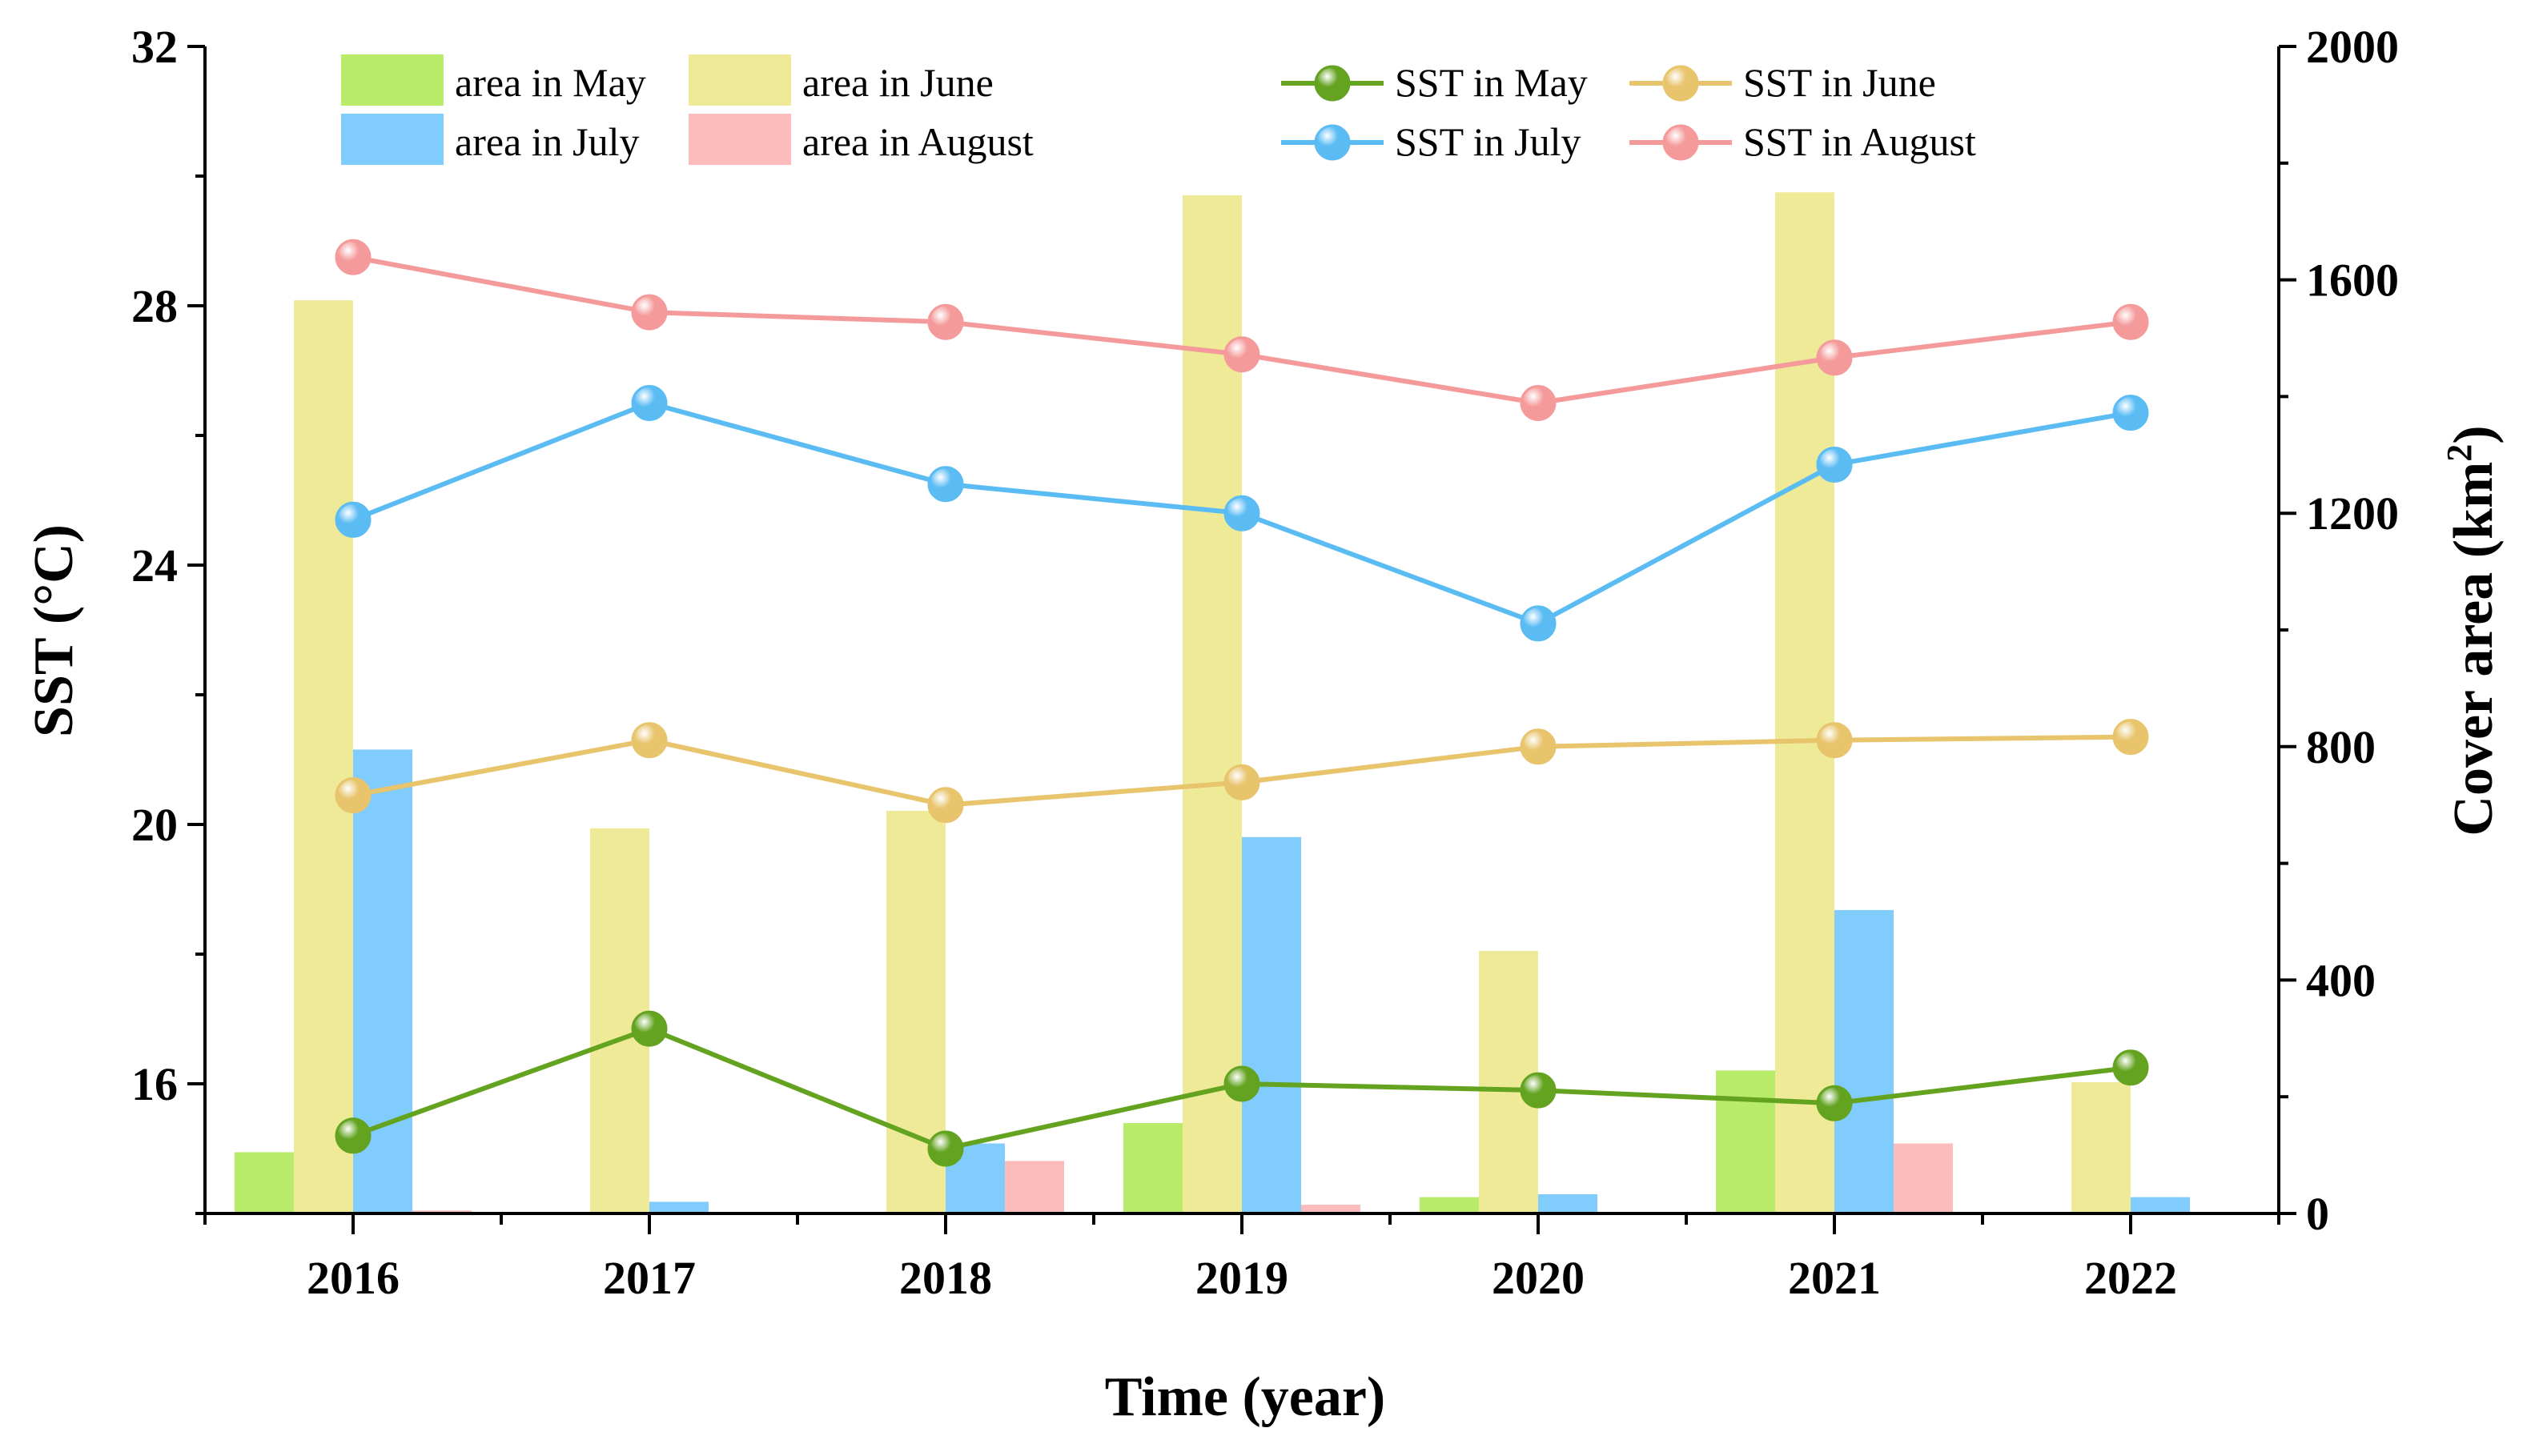 The image size is (2543, 1456). I want to click on point-sst-in-july-2018, so click(945, 484).